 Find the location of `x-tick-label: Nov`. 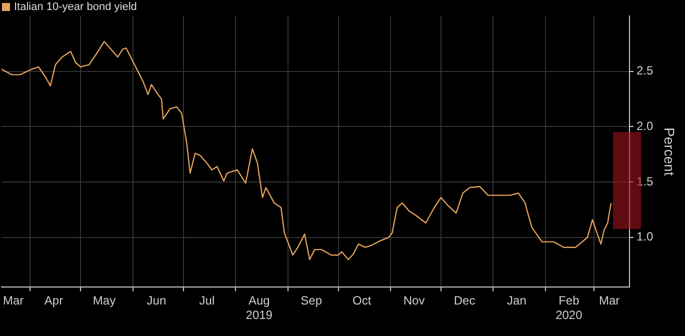

x-tick-label: Nov is located at coordinates (414, 301).